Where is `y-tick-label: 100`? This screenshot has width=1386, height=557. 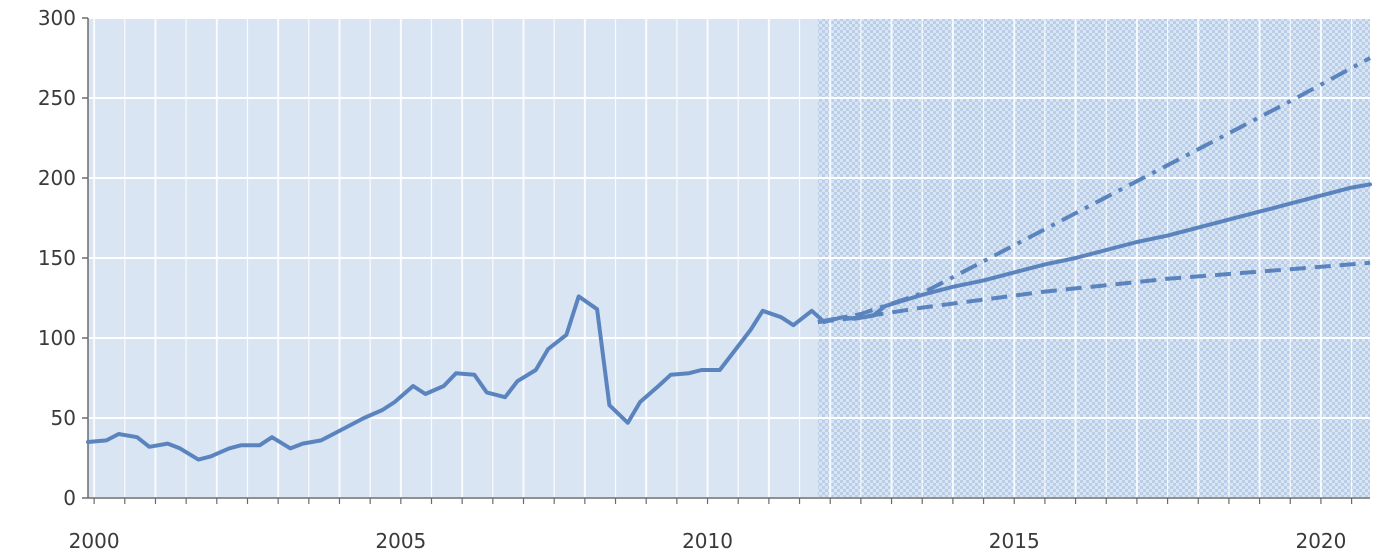 y-tick-label: 100 is located at coordinates (57, 338).